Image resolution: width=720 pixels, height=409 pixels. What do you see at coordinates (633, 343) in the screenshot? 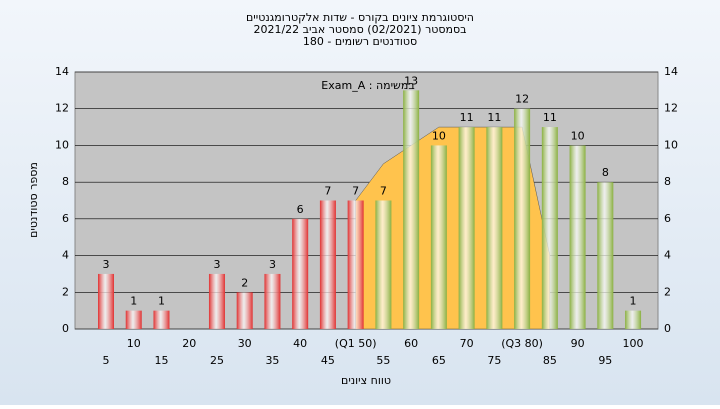
I see `x-tick-label: 100` at bounding box center [633, 343].